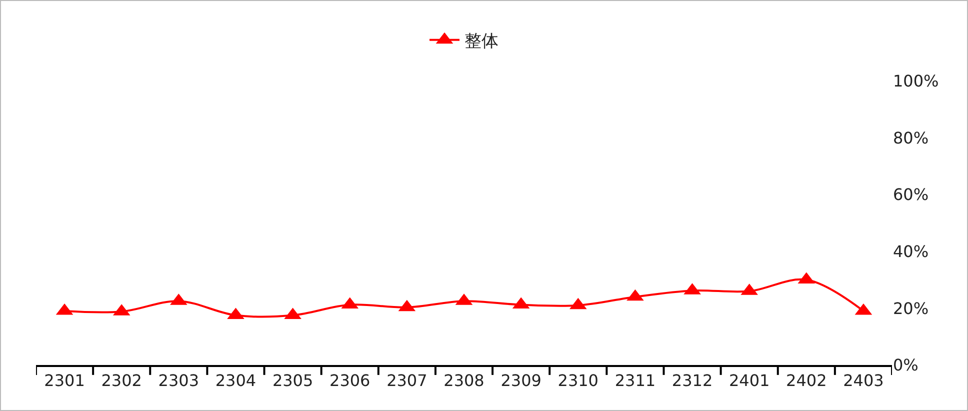 This screenshot has width=968, height=411. Describe the element at coordinates (293, 380) in the screenshot. I see `x-tick-label: 2305` at that location.